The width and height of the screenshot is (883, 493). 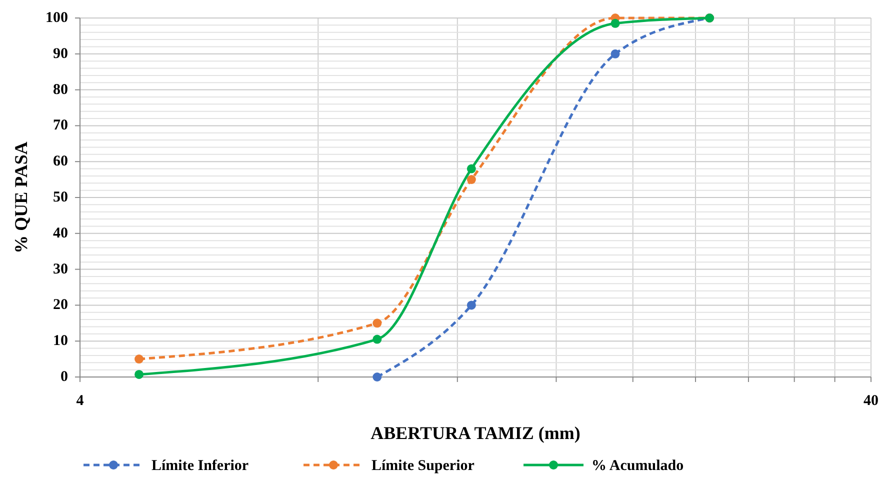 I want to click on y-tick-label: 0, so click(x=64, y=377).